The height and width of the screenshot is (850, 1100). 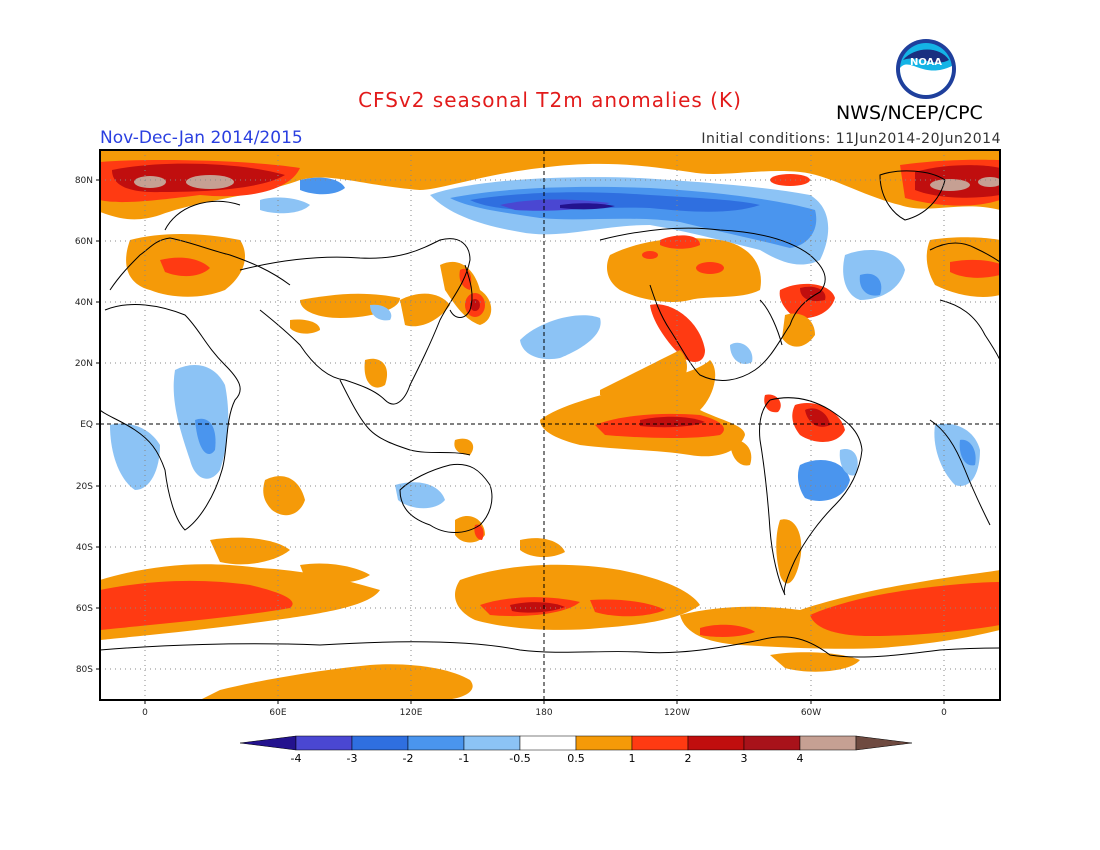 What do you see at coordinates (268, 743) in the screenshot?
I see `colorbar-arrow-low` at bounding box center [268, 743].